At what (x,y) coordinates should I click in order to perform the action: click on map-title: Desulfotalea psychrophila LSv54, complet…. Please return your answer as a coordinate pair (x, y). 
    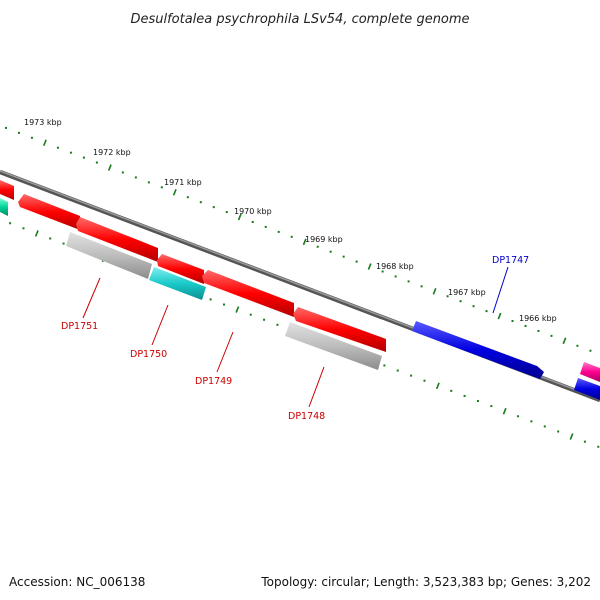
    Looking at the image, I should click on (299, 19).